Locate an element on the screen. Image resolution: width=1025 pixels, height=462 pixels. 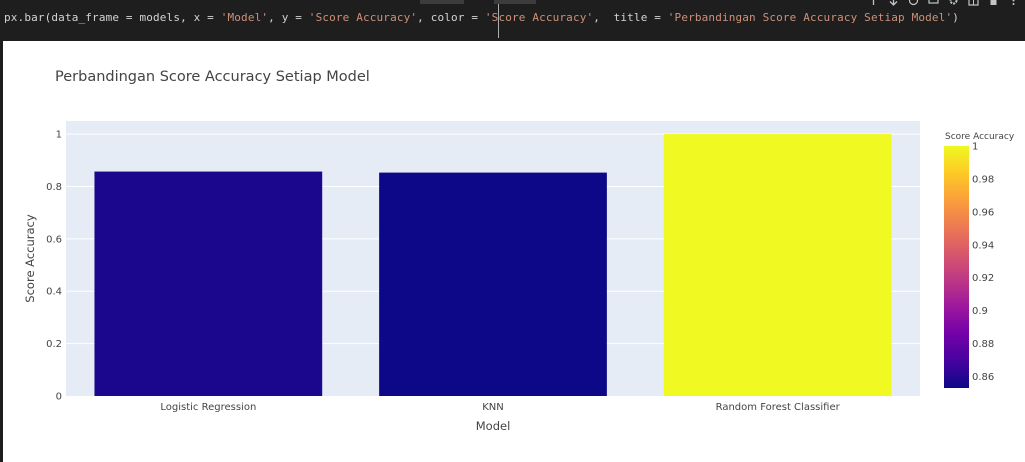
colorbar-tick-label: 0.96 is located at coordinates (983, 212).